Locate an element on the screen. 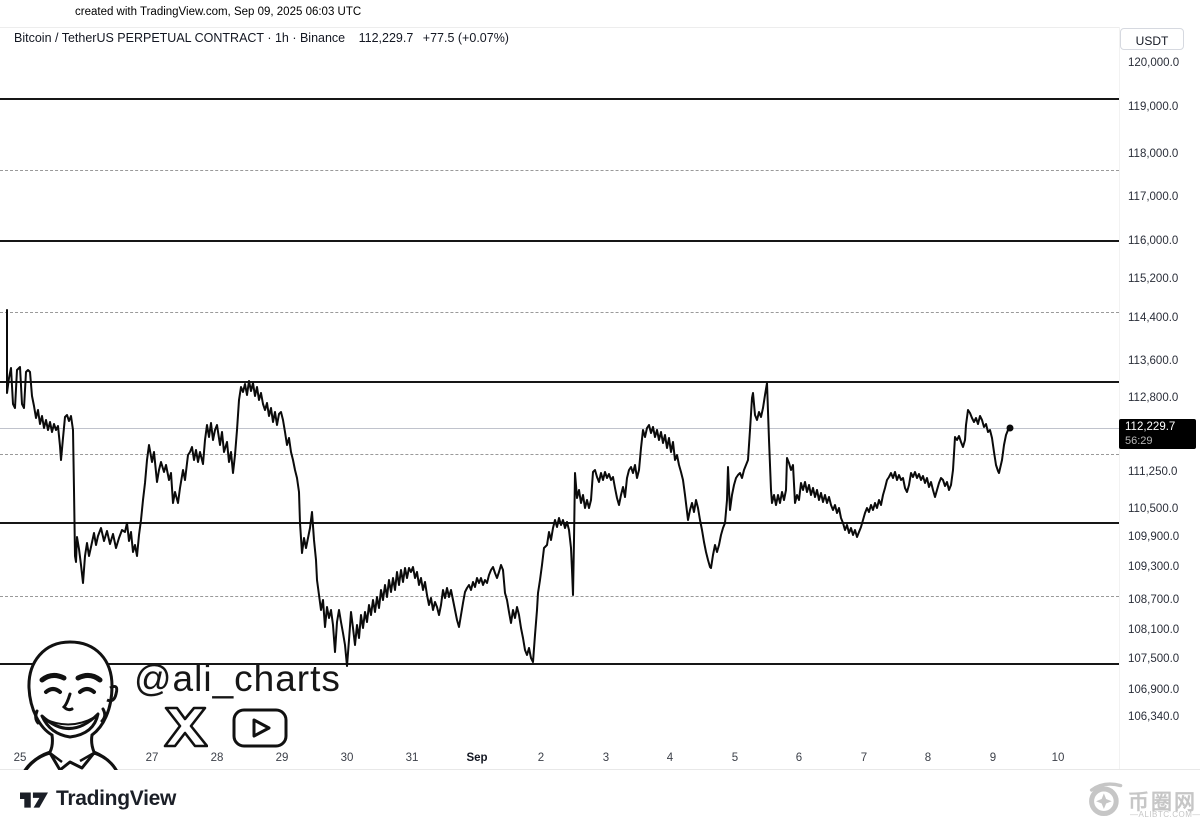 Image resolution: width=1200 pixels, height=826 pixels. time-axis-label: 27 is located at coordinates (152, 758).